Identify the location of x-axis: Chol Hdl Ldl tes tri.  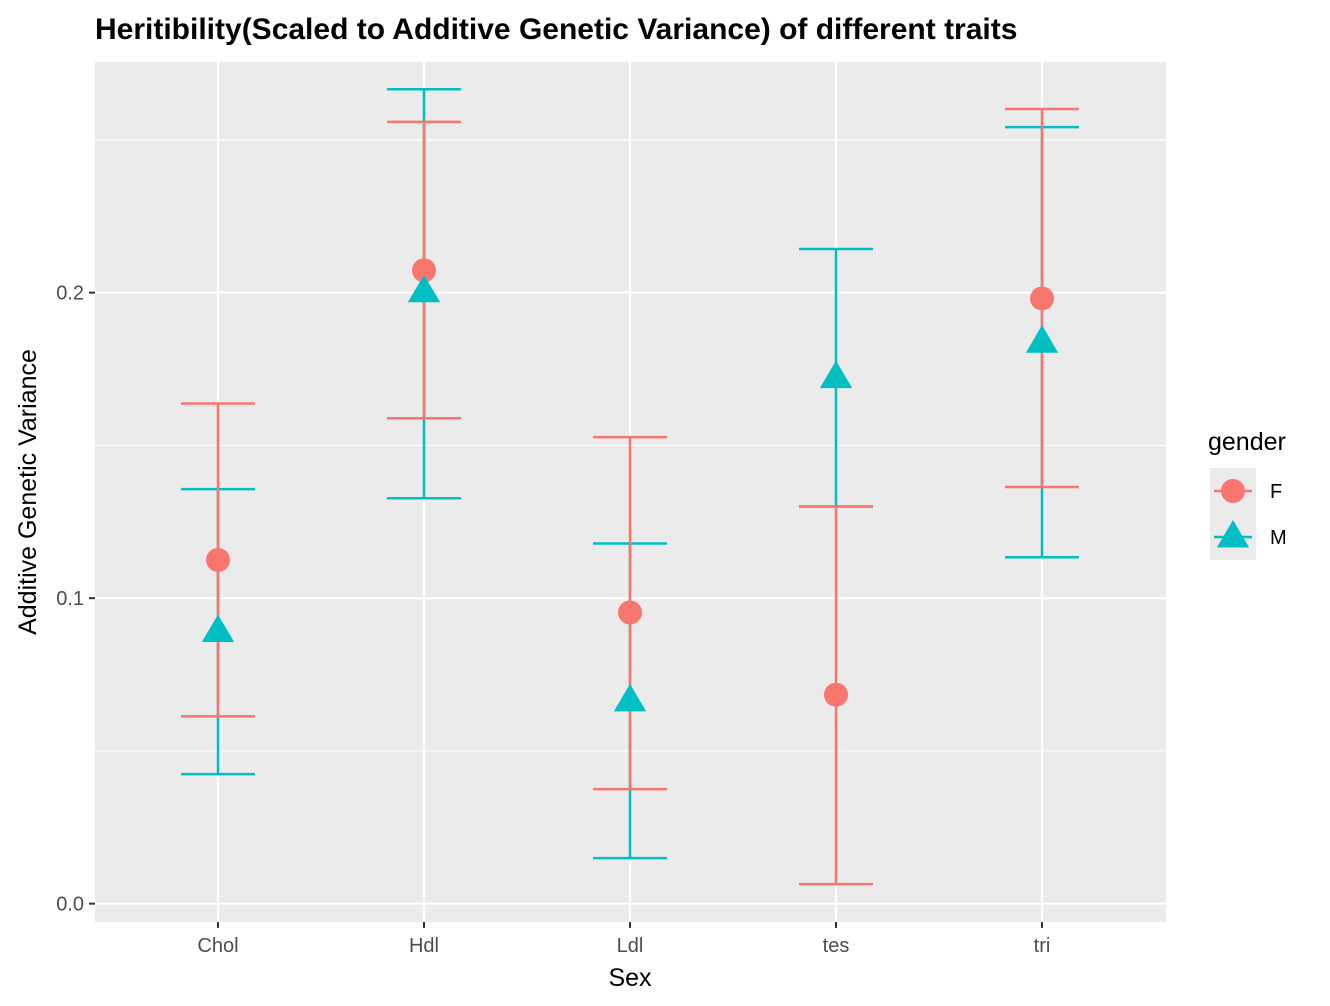
(623, 939).